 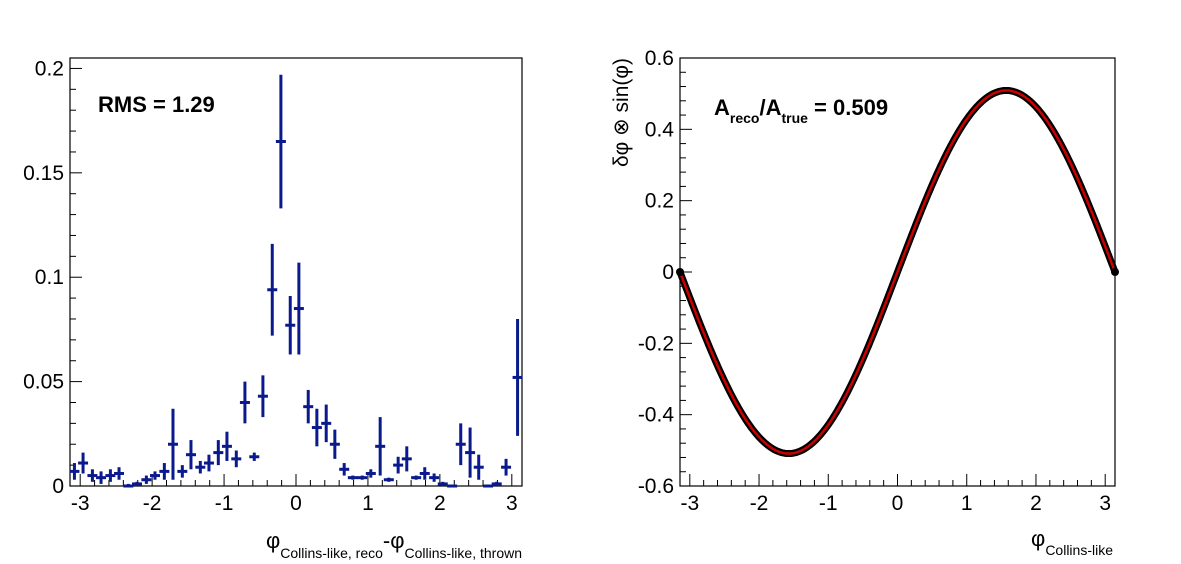 I want to click on right-y-tick-label: 0.2, so click(x=659, y=201).